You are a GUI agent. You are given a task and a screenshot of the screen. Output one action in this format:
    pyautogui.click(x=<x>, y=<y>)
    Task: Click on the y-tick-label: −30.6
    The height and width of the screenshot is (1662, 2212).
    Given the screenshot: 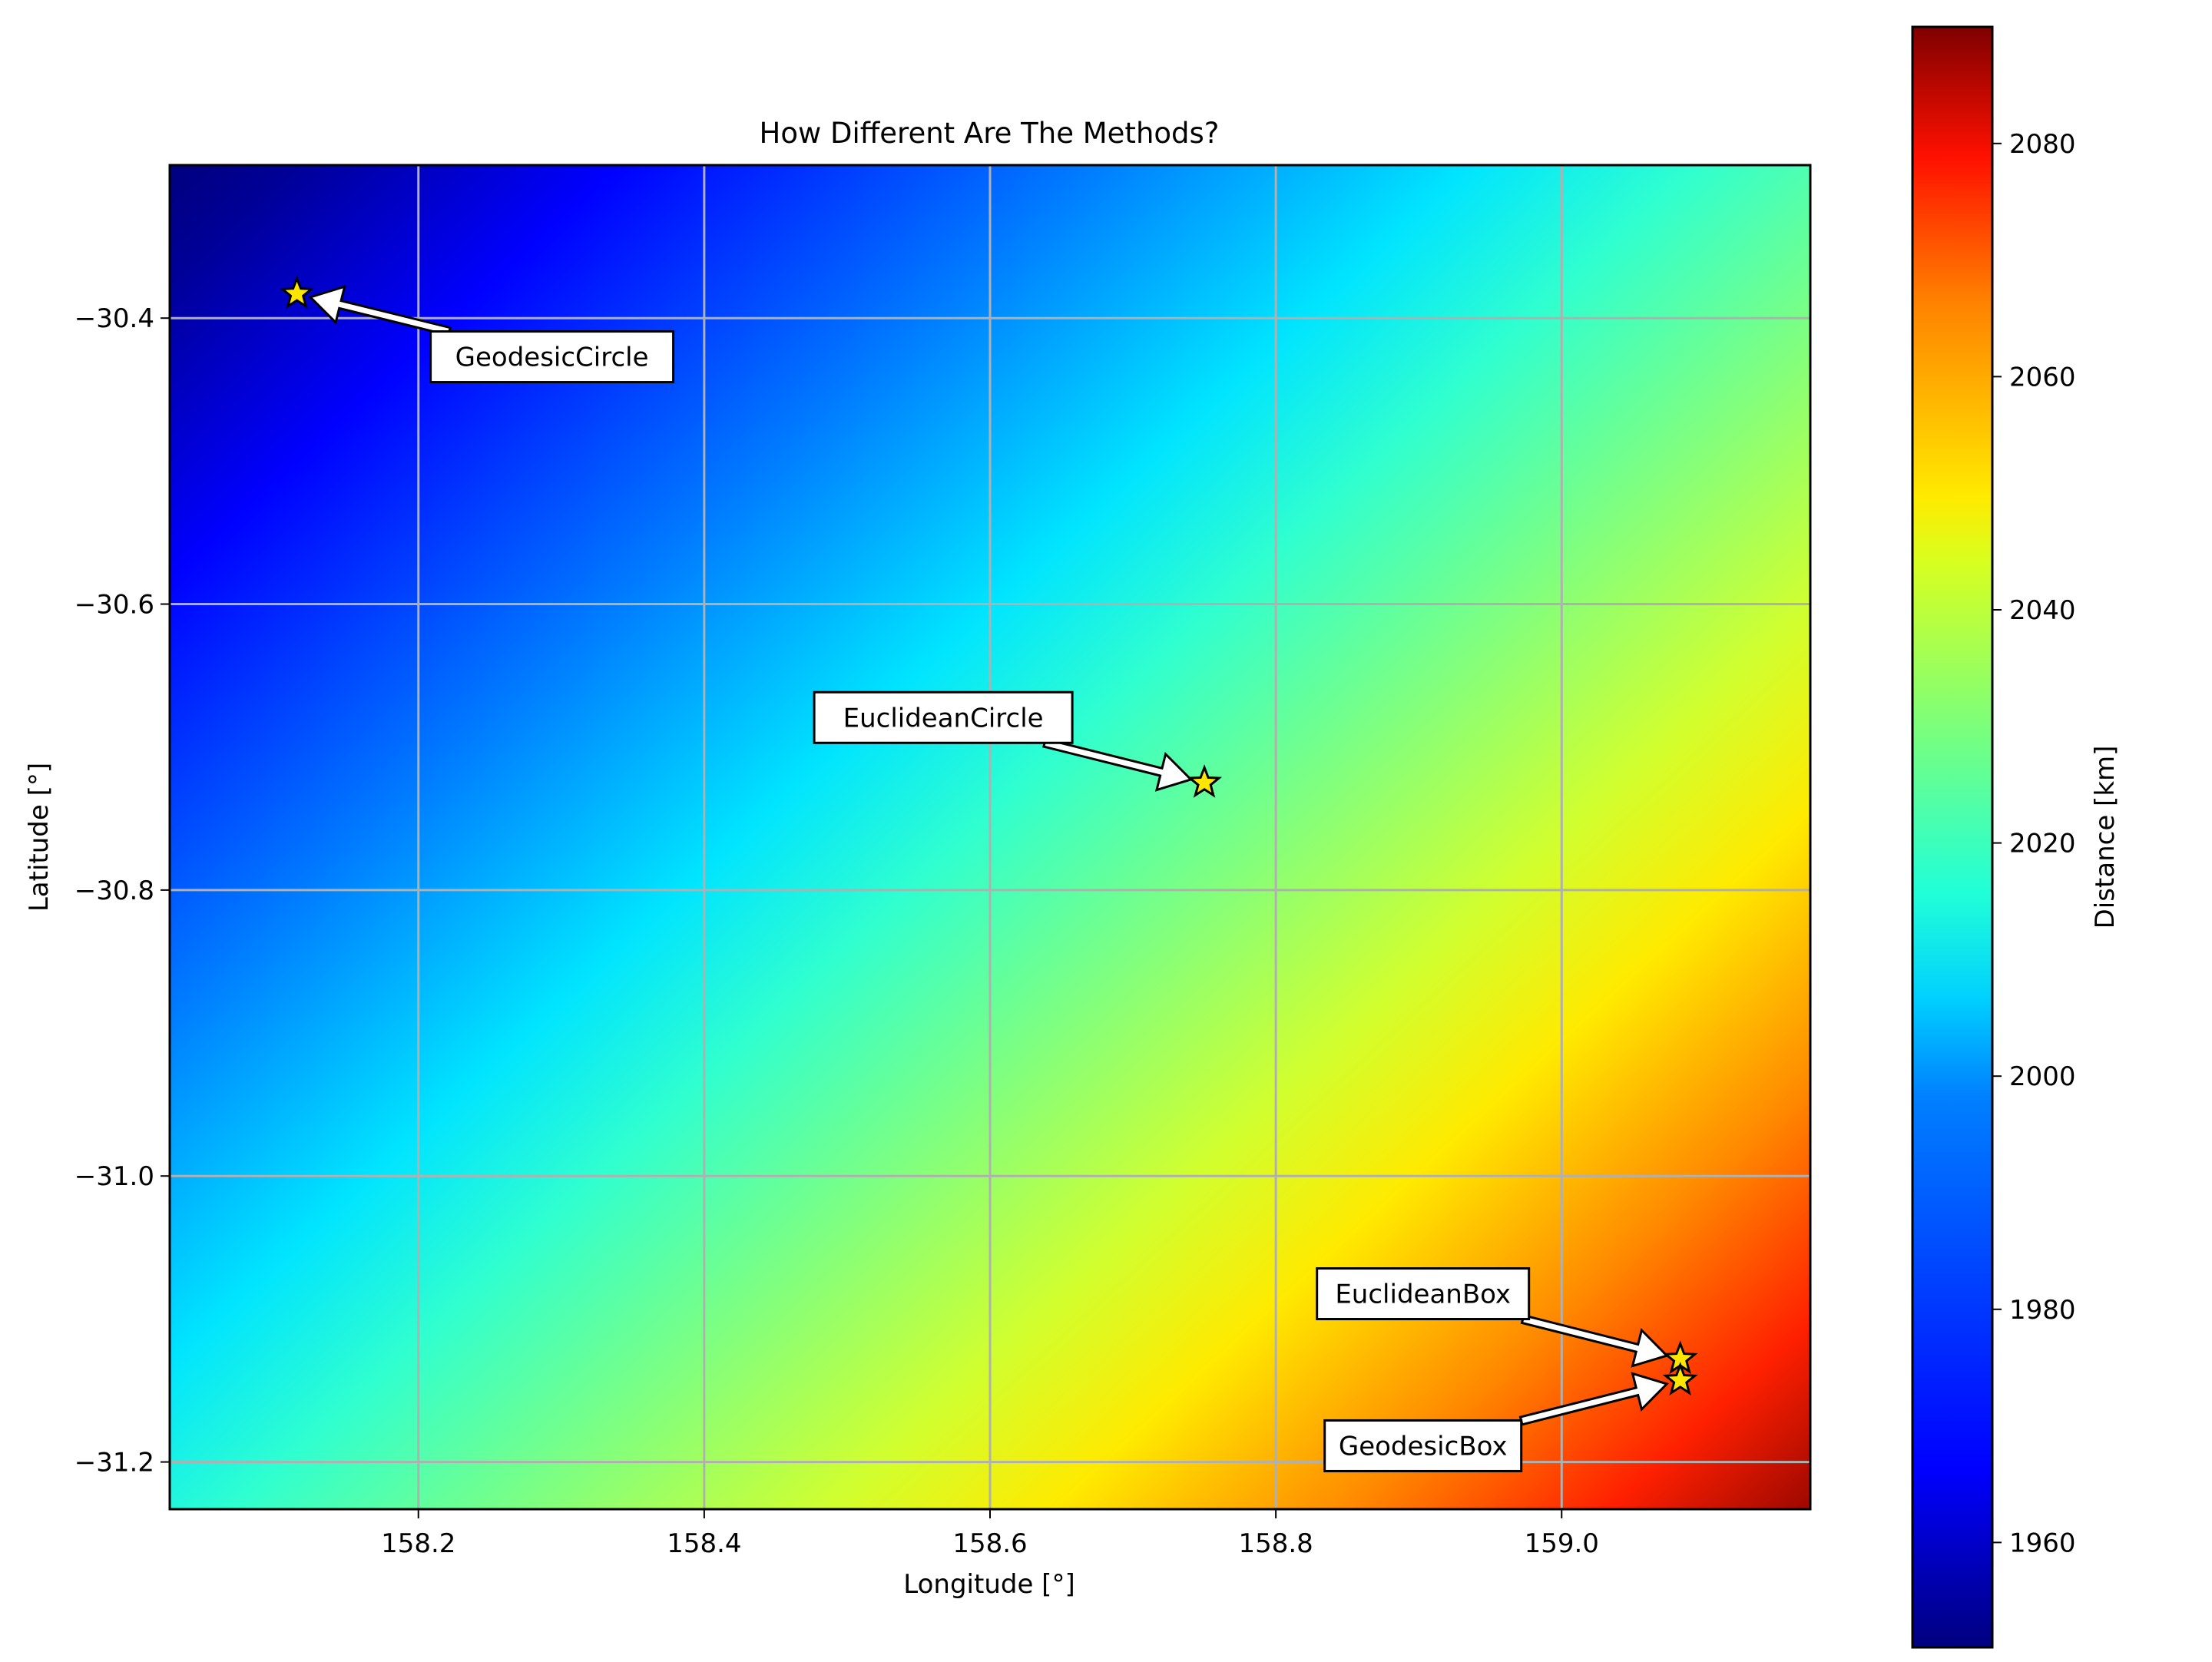 What is the action you would take?
    pyautogui.click(x=115, y=605)
    